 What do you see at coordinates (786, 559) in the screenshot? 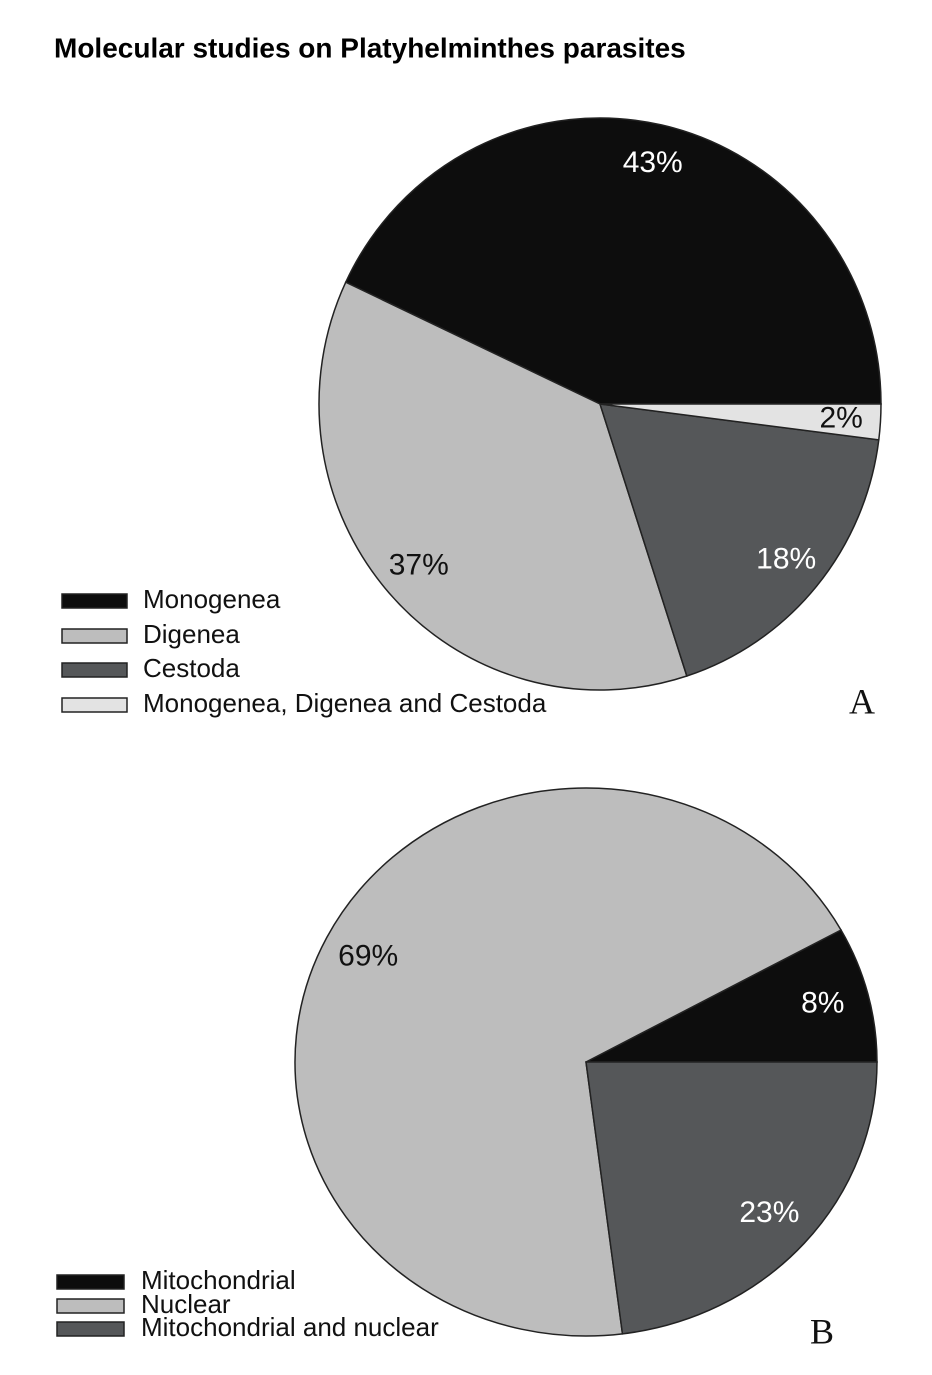
I see `value-label: 18%` at bounding box center [786, 559].